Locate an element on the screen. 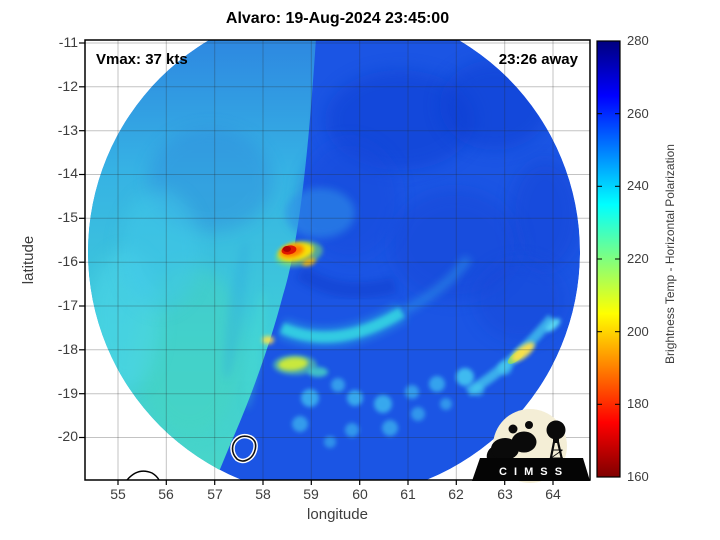 This screenshot has width=720, height=540. colorbar-tick-label: 180 is located at coordinates (638, 403).